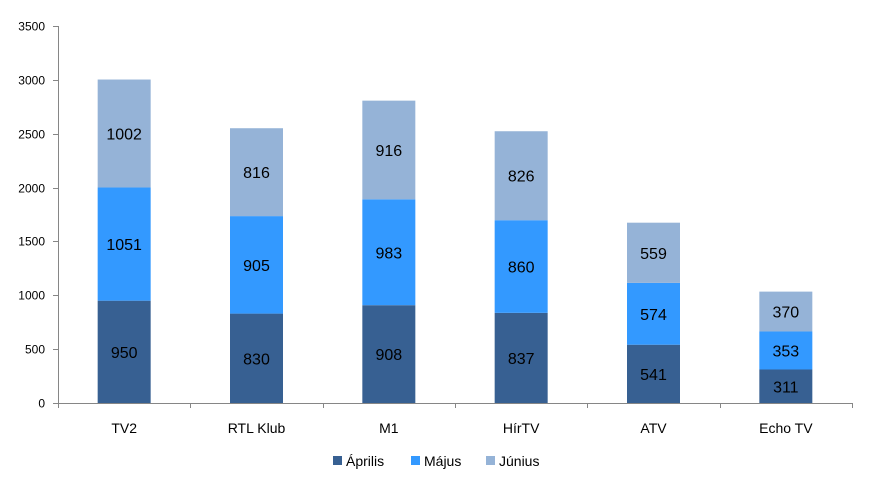 This screenshot has width=869, height=487. Describe the element at coordinates (455, 419) in the screenshot. I see `x-axis: TV2 RTL Klub M1 HírTV ATV Echo TV` at that location.